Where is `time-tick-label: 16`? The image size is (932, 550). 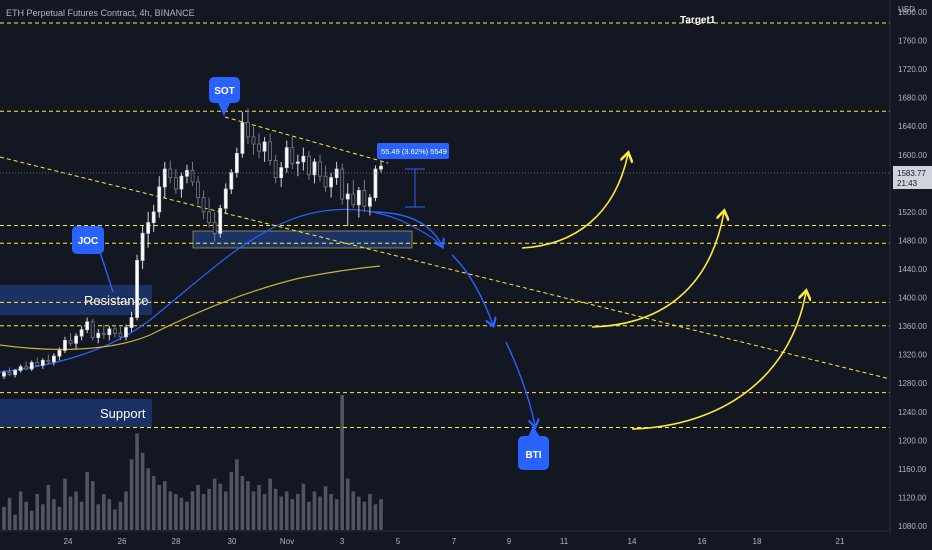 time-tick-label: 16 is located at coordinates (702, 541).